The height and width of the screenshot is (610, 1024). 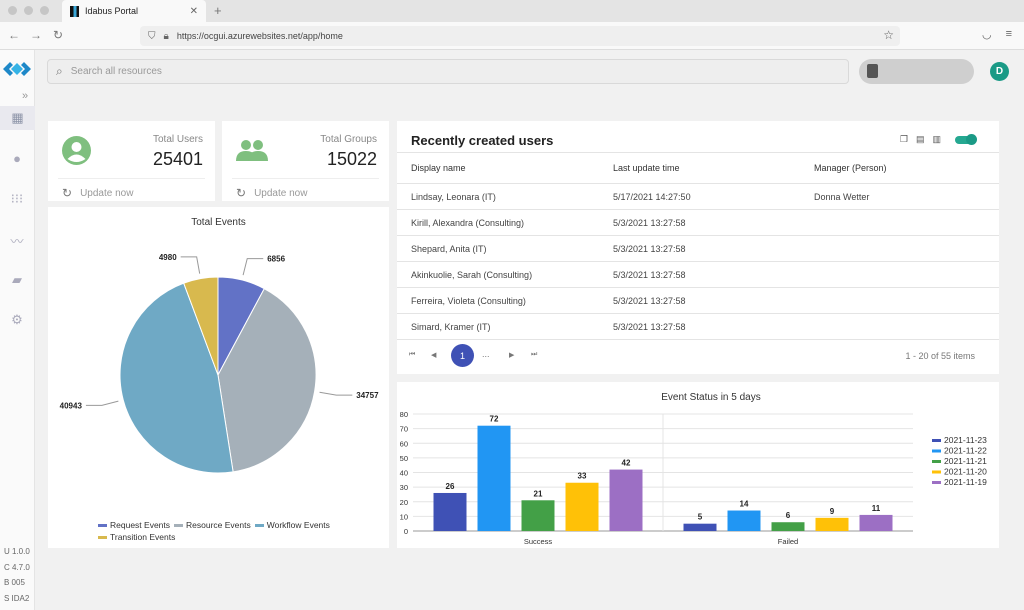 What do you see at coordinates (404, 502) in the screenshot?
I see `y-tick-label: 20` at bounding box center [404, 502].